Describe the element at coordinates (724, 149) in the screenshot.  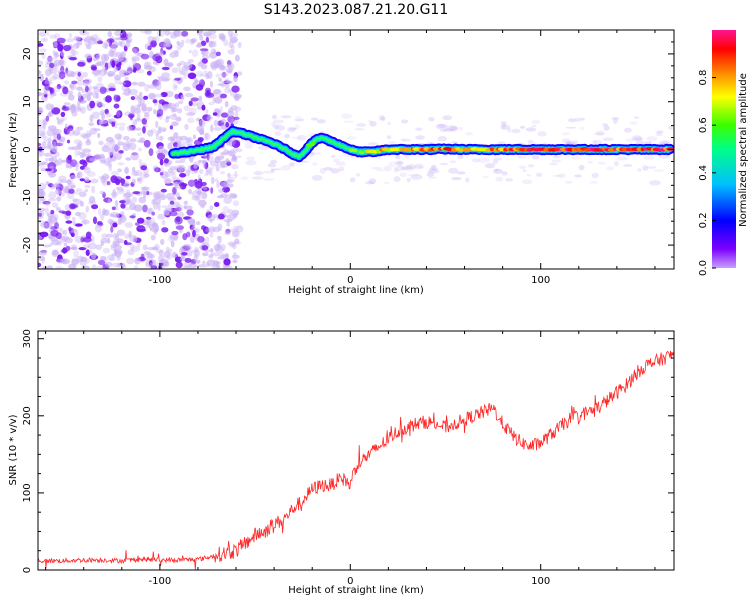
I see `colorbar-gradient` at that location.